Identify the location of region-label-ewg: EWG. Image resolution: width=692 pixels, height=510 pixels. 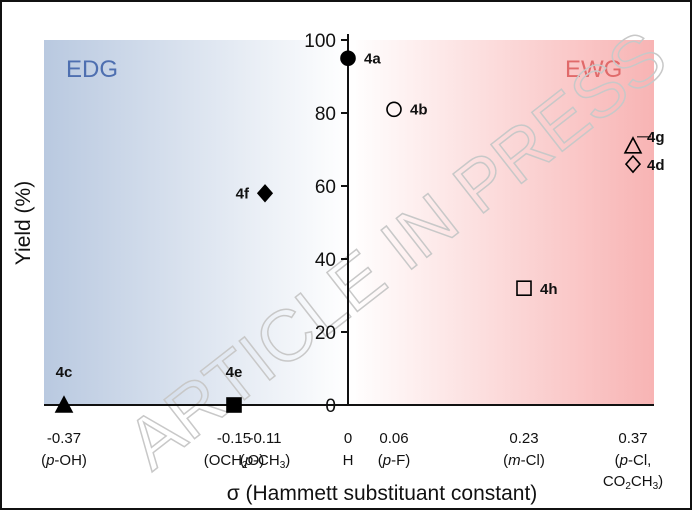
(593, 69).